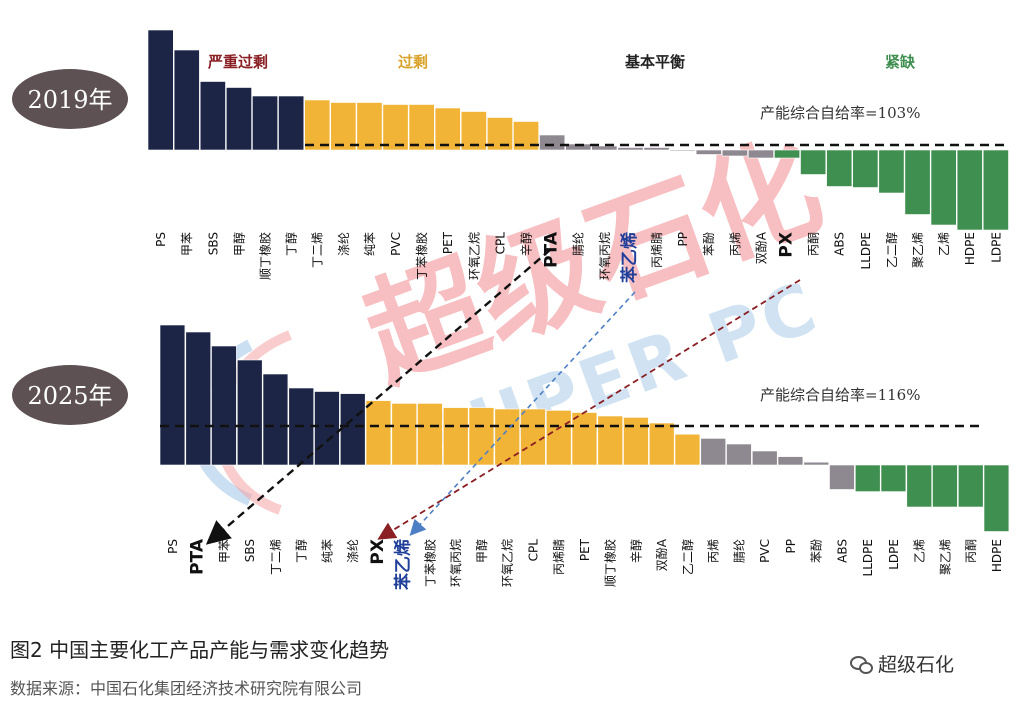 The height and width of the screenshot is (708, 1025). Describe the element at coordinates (378, 552) in the screenshot. I see `category-label: PX` at that location.